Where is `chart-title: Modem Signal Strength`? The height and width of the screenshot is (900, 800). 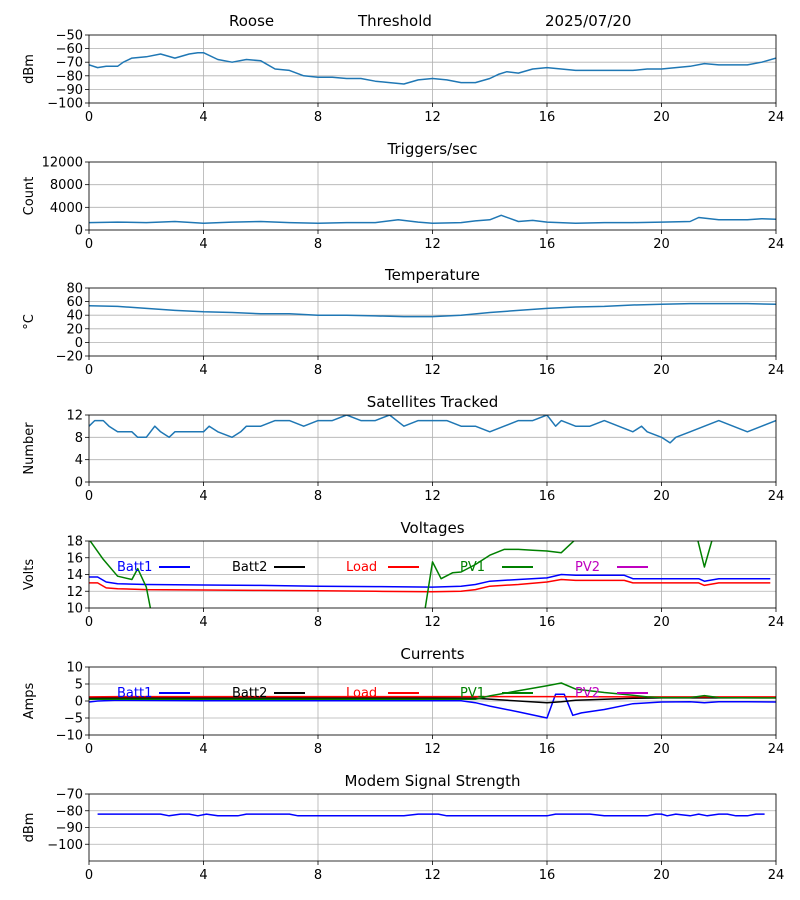
chart-title: Modem Signal Strength is located at coordinates (433, 781).